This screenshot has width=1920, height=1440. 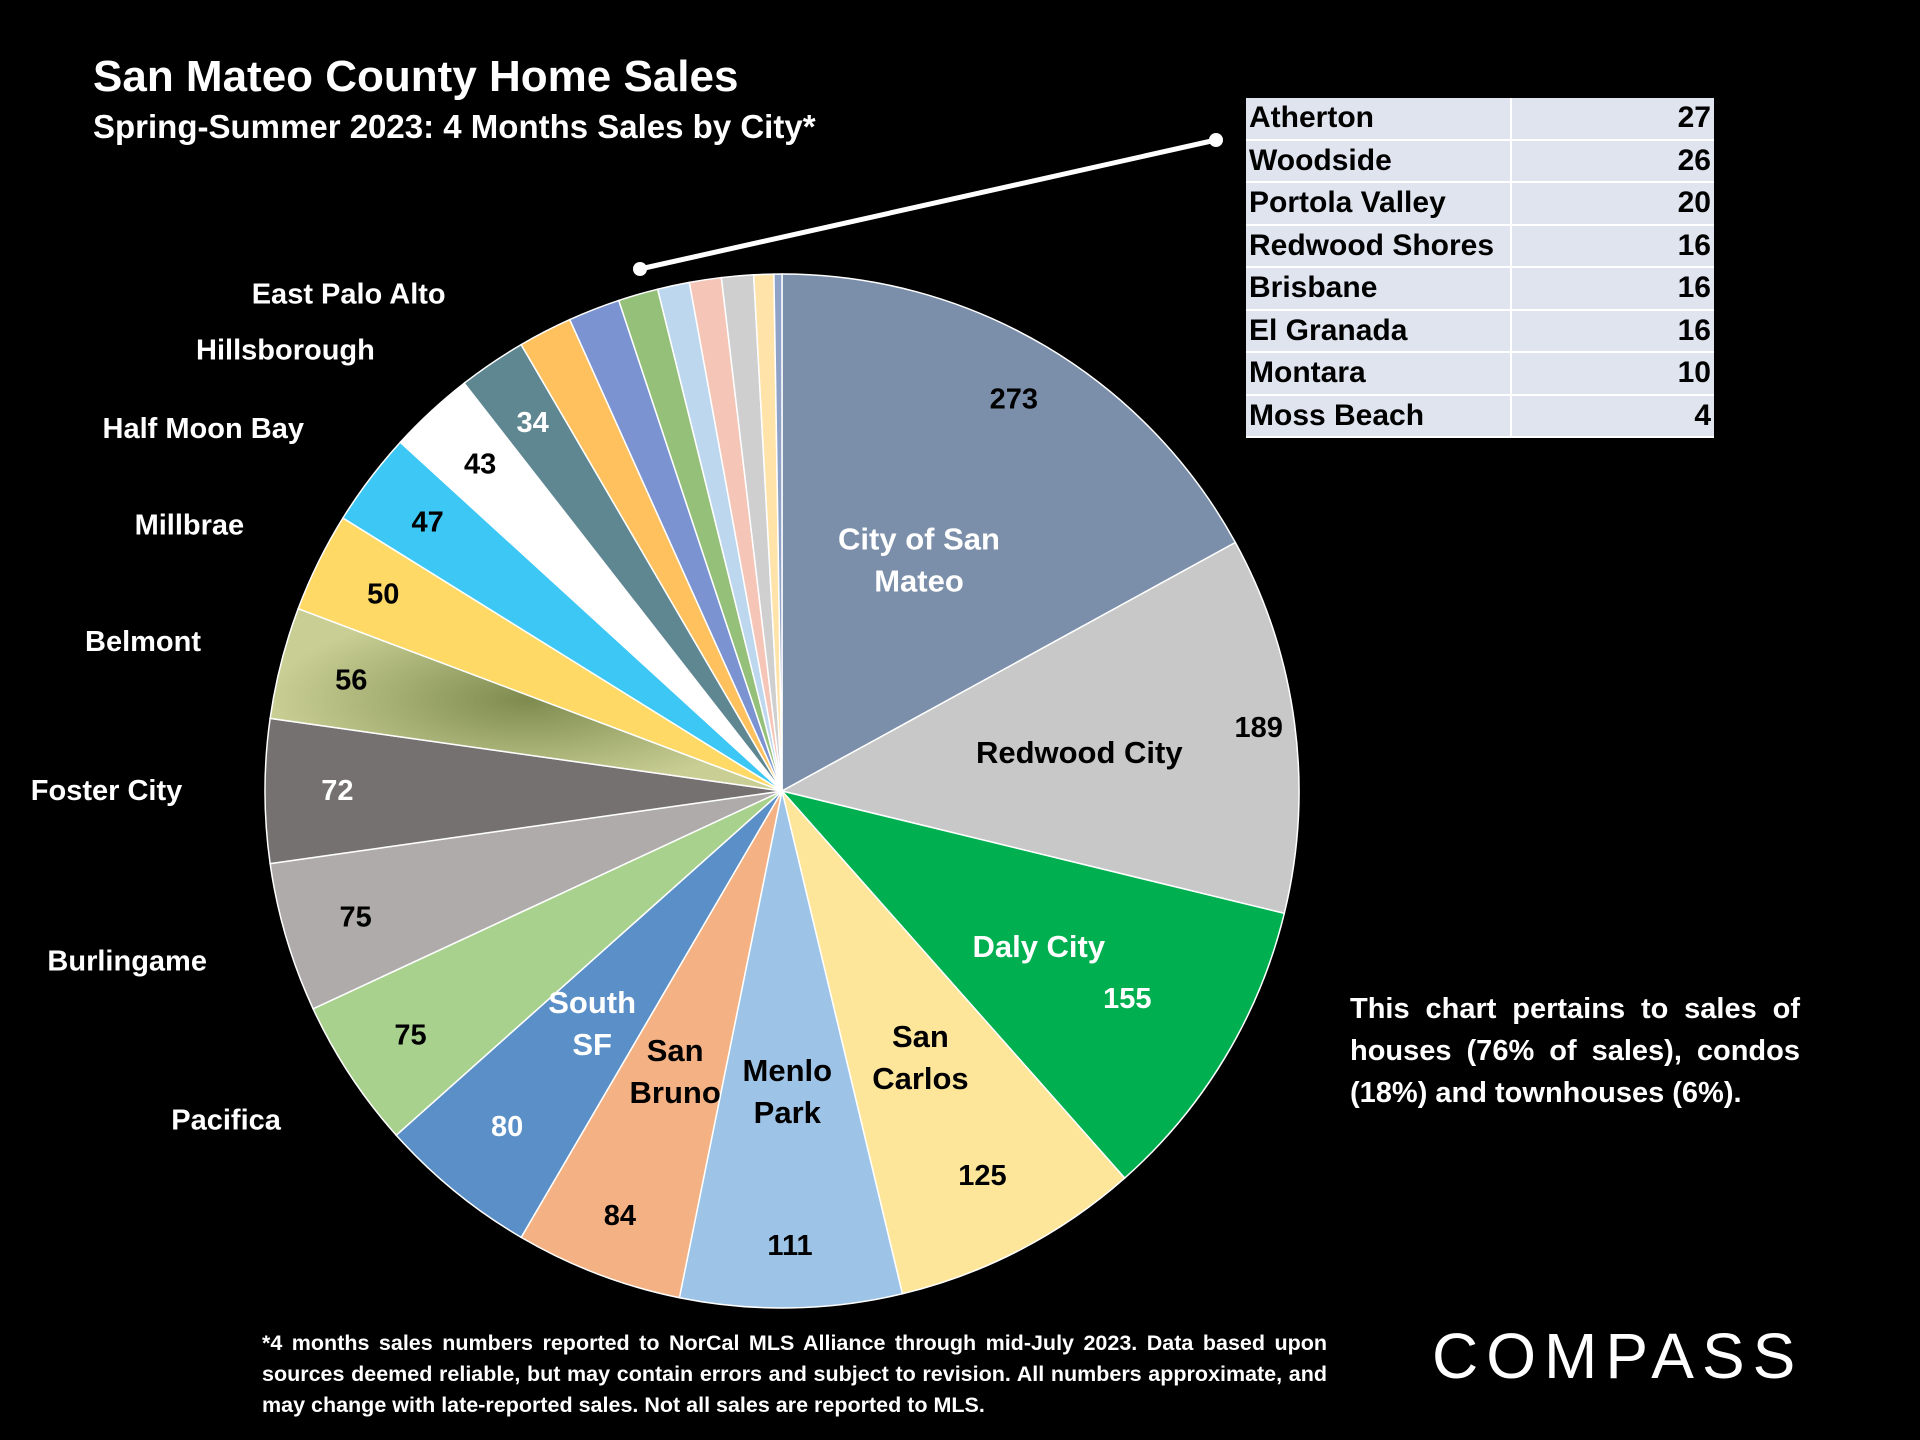 I want to click on compass-logo: COMPASS, so click(x=1617, y=1355).